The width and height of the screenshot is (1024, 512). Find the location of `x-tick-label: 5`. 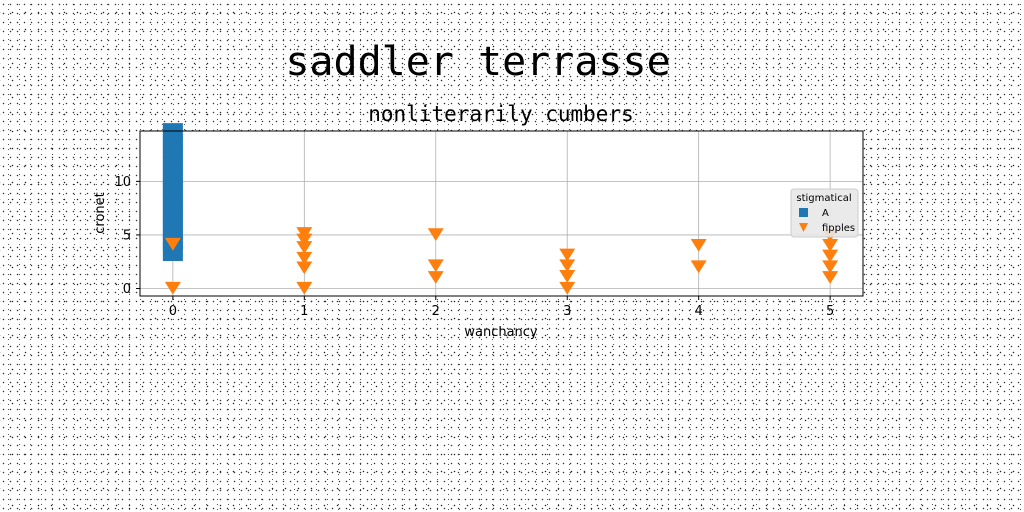

x-tick-label: 5 is located at coordinates (830, 311).